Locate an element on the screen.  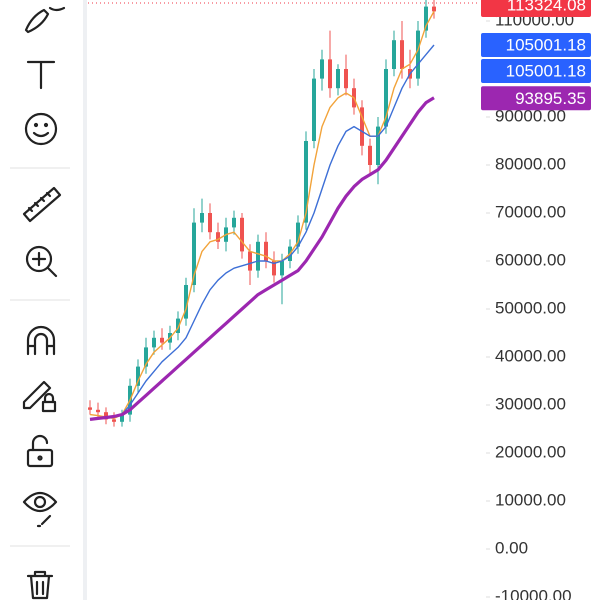
price-badge-label: 113324.08 is located at coordinates (546, 7).